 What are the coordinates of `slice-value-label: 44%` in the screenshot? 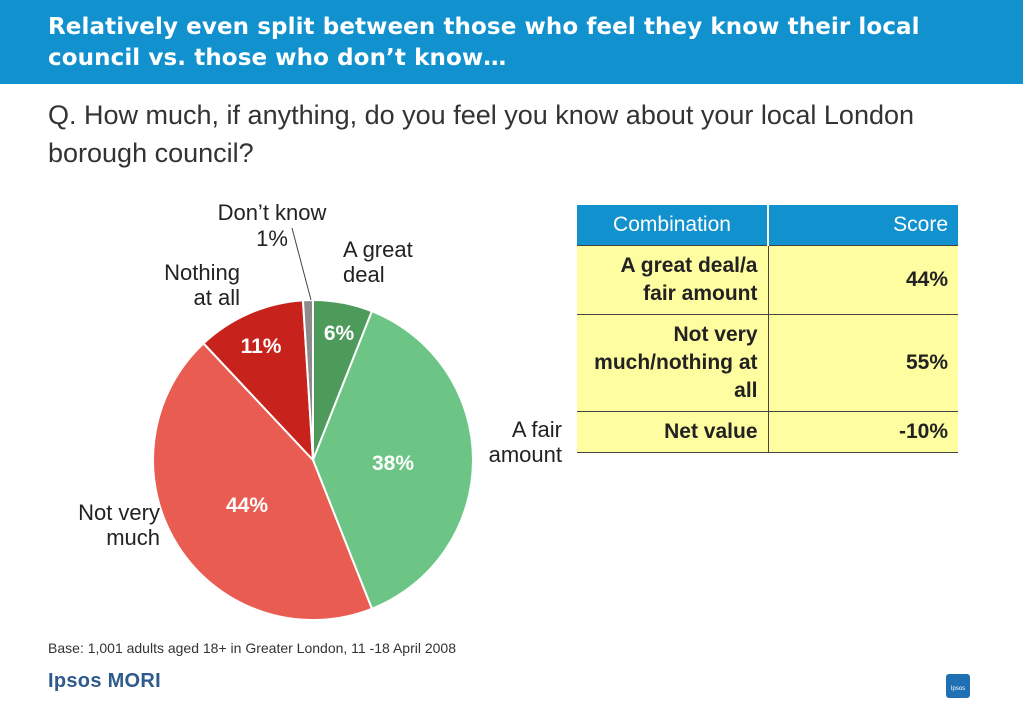 It's located at (247, 505).